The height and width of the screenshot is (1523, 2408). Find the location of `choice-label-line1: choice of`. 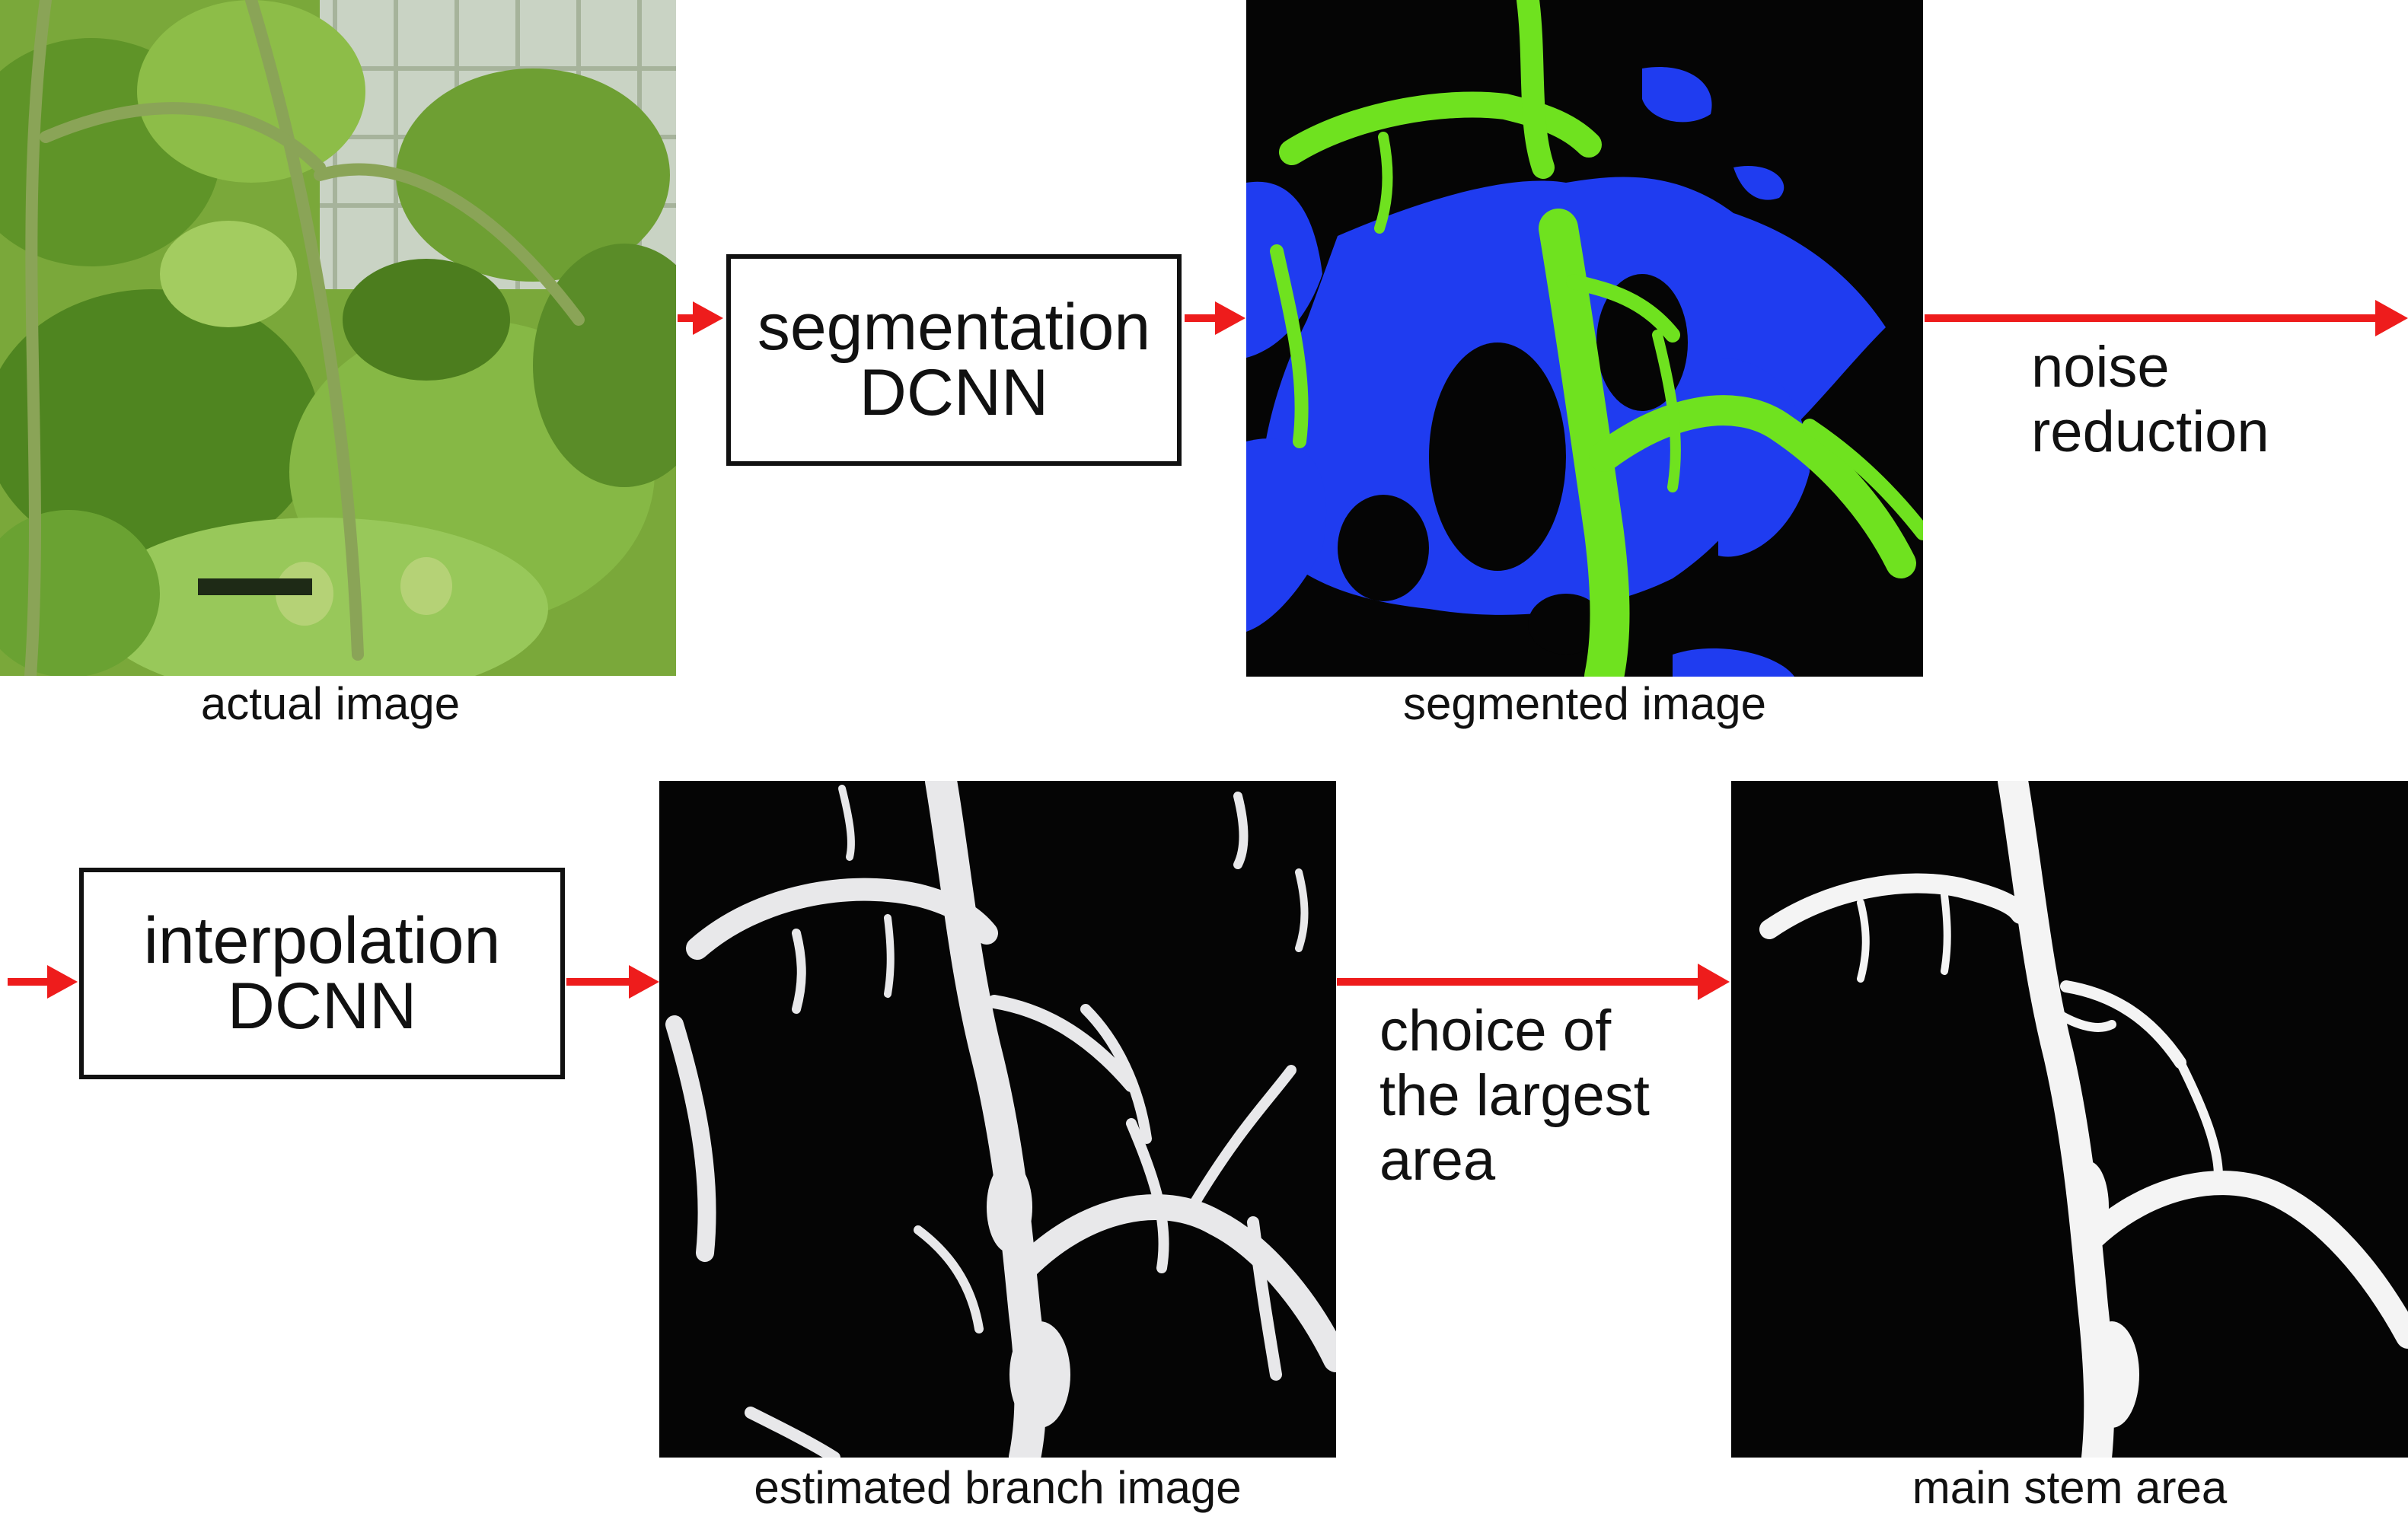

choice-label-line1: choice of is located at coordinates (1495, 1031).